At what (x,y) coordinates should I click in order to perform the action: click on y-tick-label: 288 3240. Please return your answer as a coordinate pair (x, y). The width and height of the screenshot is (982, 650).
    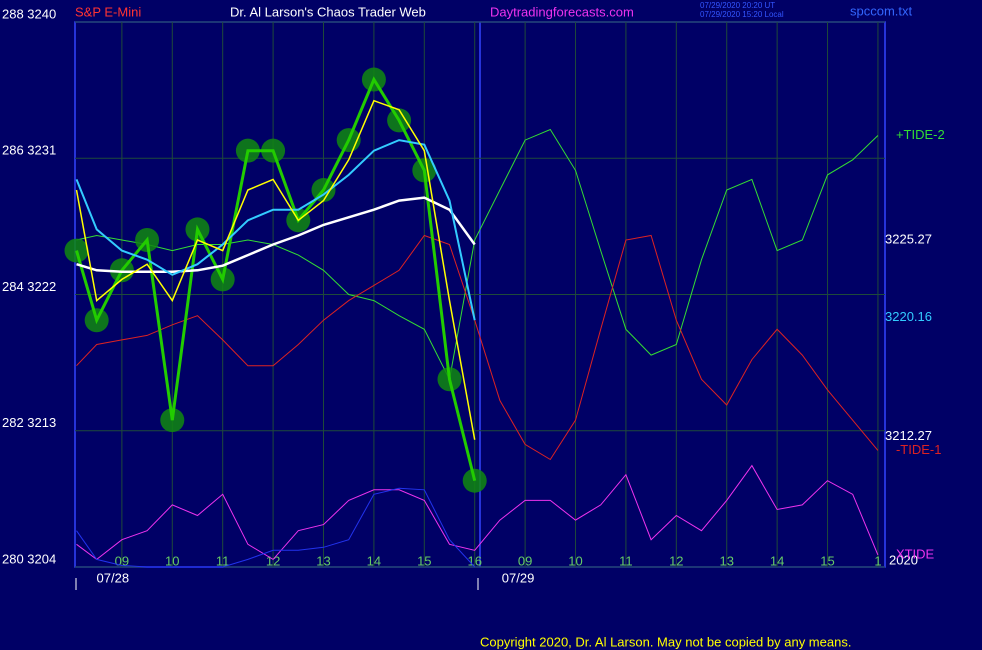
    Looking at the image, I should click on (29, 13).